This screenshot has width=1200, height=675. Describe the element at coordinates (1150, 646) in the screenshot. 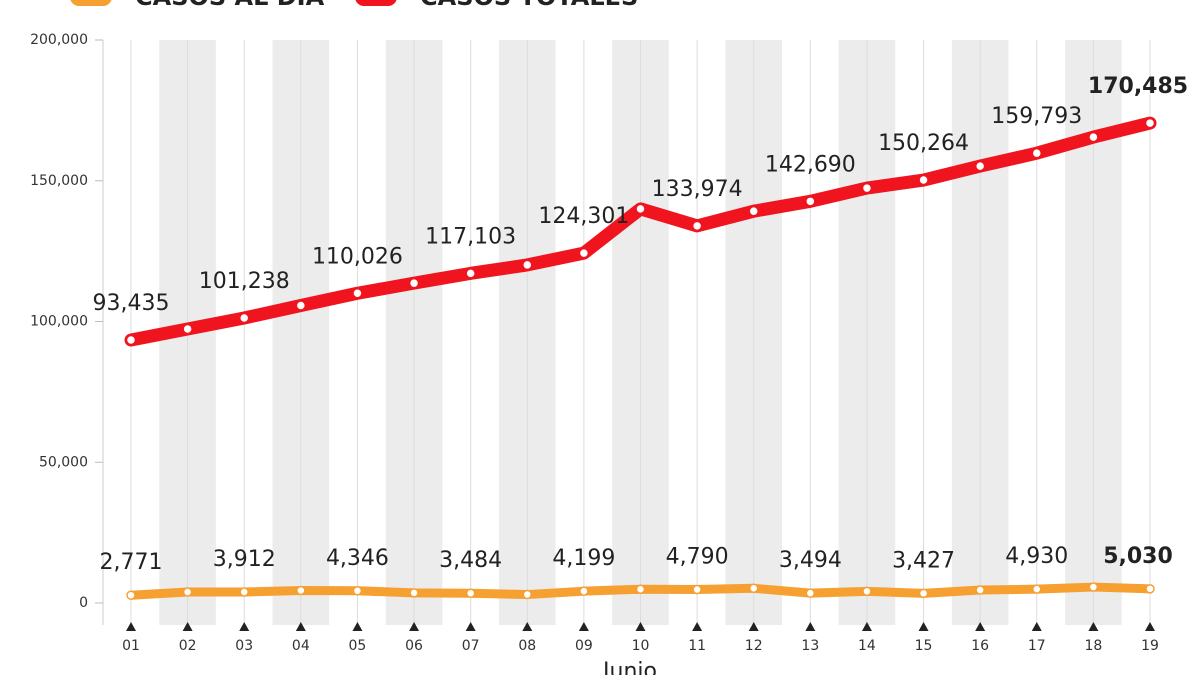

I see `x-tick-label: 19` at that location.